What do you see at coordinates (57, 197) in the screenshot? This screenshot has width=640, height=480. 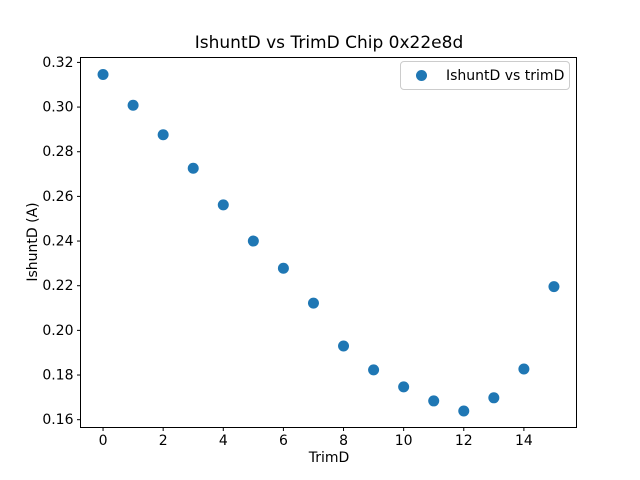 I see `y-tick-label: 0.26` at bounding box center [57, 197].